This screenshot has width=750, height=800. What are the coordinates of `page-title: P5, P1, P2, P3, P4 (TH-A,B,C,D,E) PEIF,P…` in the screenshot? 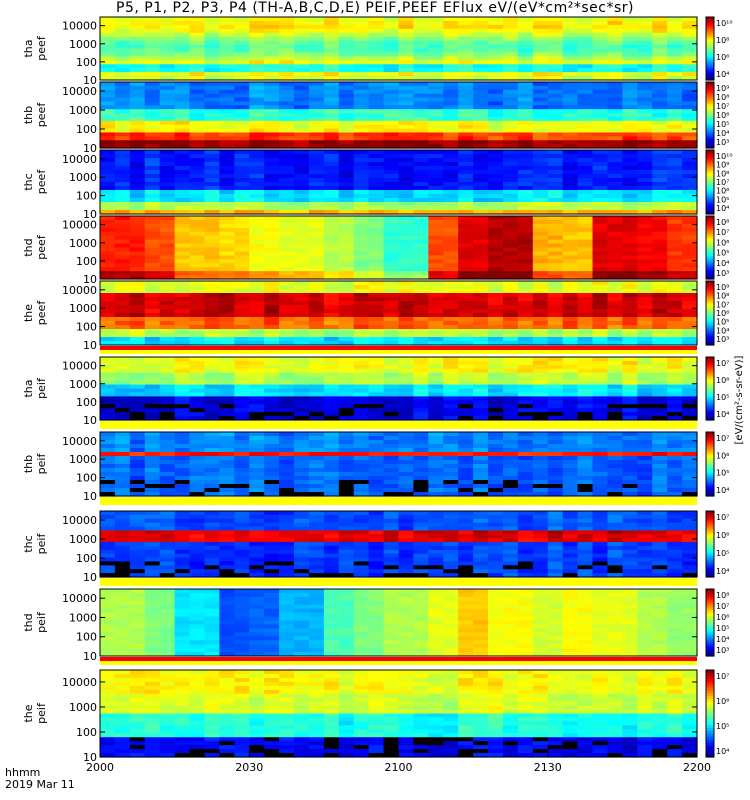 It's located at (375, 8).